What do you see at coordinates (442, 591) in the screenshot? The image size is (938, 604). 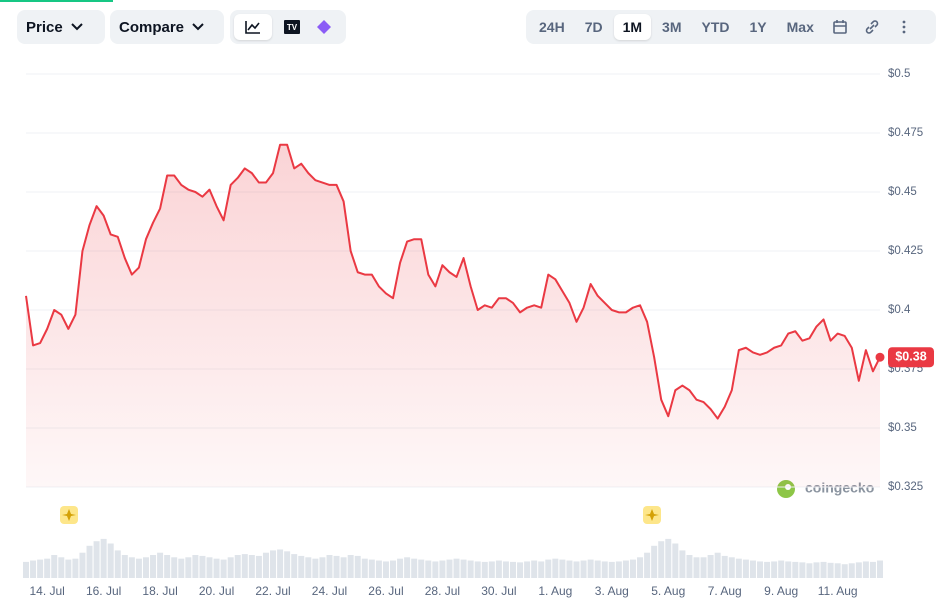 I see `x-tick-label: 28. Jul` at bounding box center [442, 591].